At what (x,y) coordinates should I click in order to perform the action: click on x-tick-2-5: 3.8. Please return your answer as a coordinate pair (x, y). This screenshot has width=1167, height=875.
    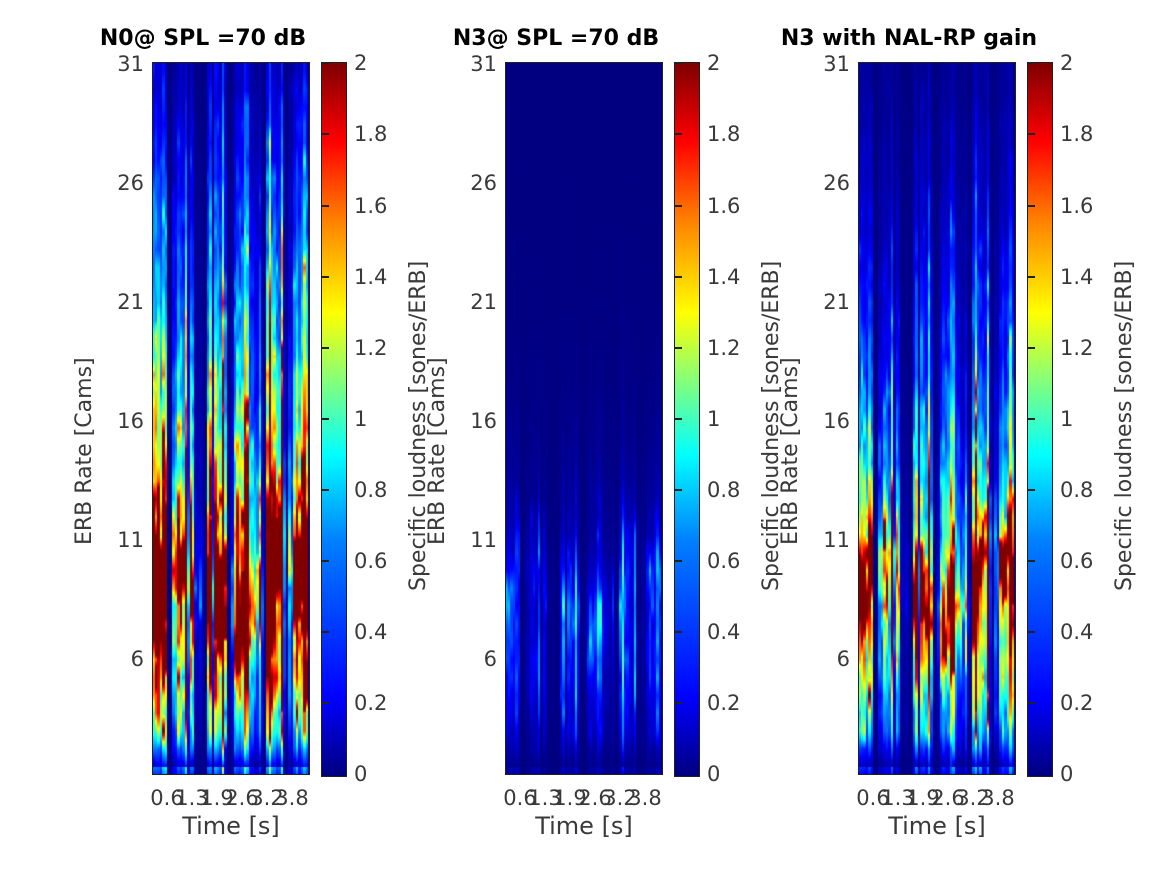
    Looking at the image, I should click on (645, 798).